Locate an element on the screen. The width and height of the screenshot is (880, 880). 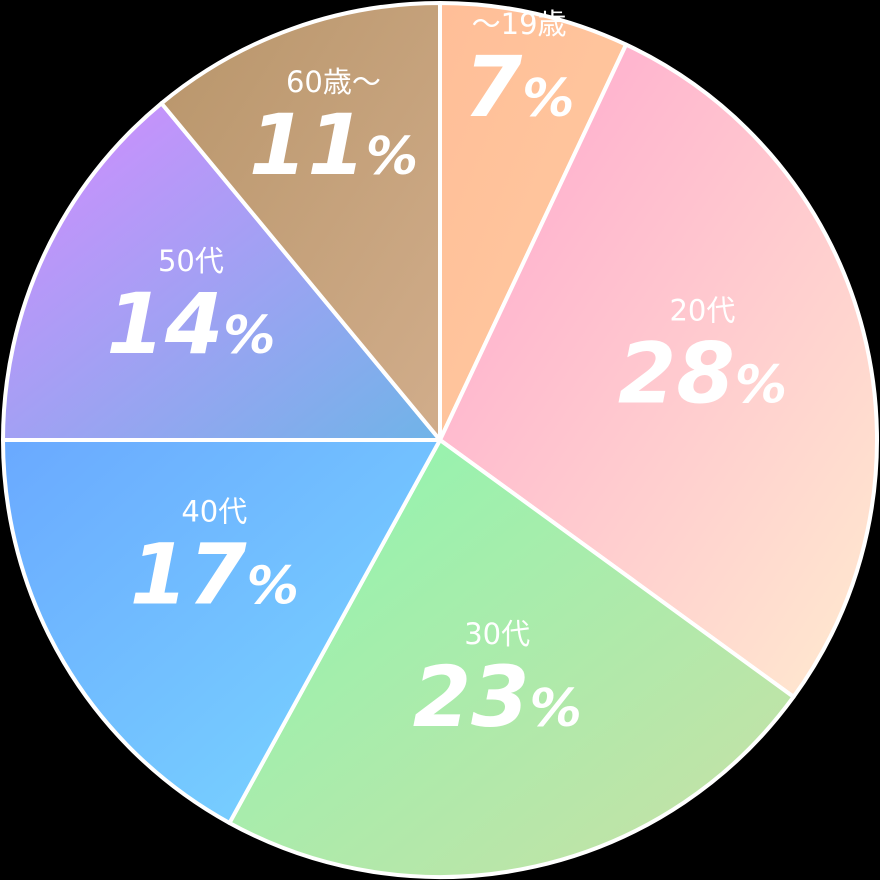
pie-slice is located at coordinates (533, 221).